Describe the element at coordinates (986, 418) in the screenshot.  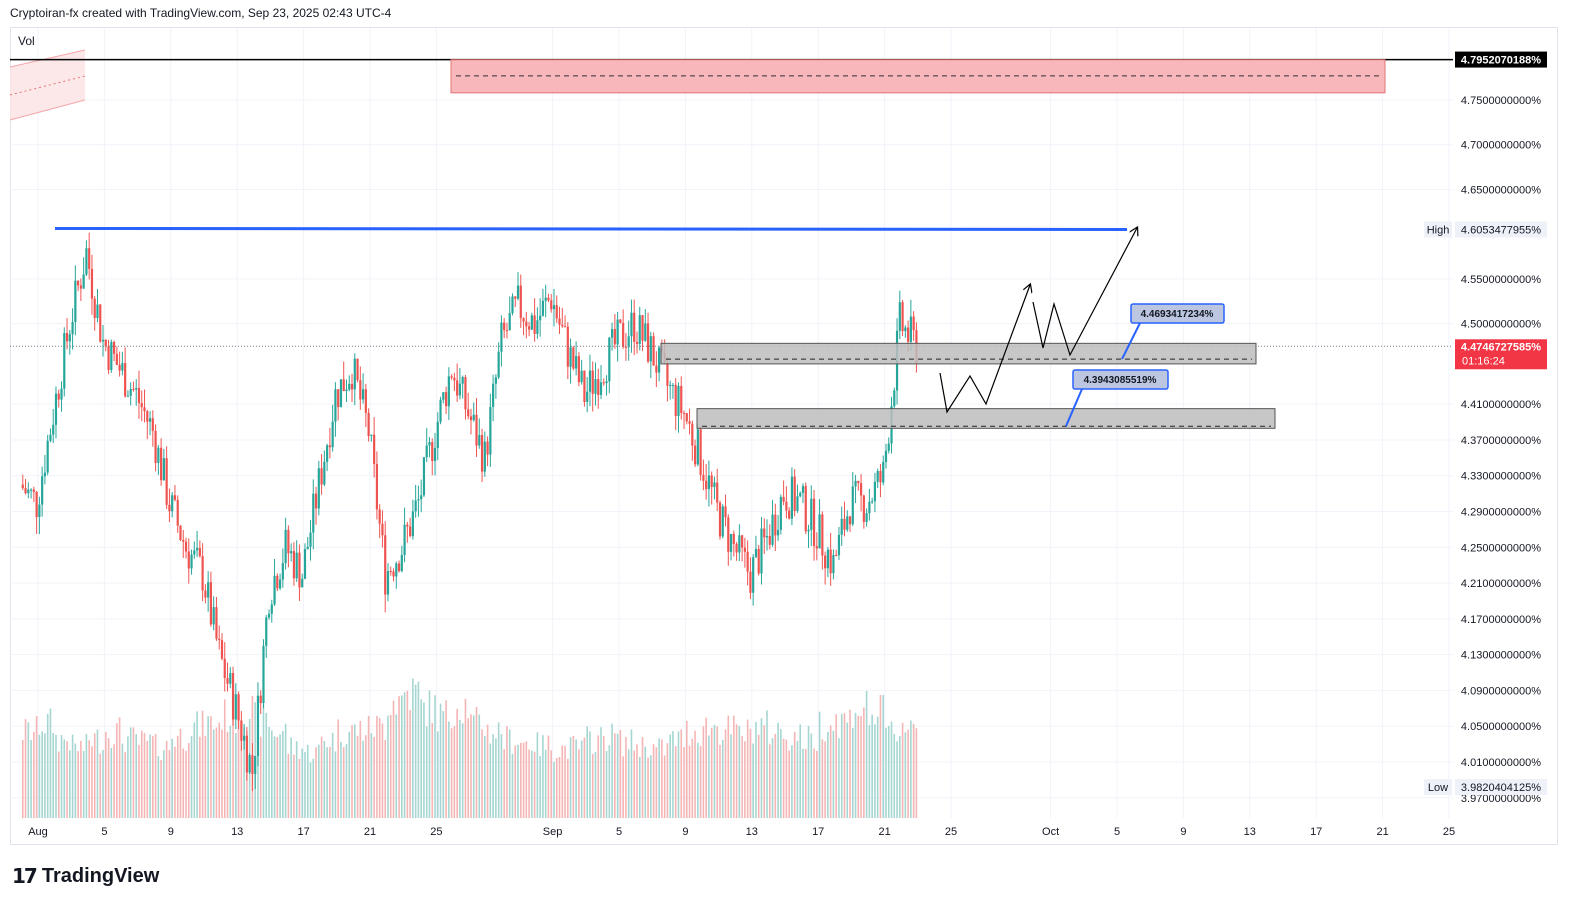
I see `demand-zone-lower` at that location.